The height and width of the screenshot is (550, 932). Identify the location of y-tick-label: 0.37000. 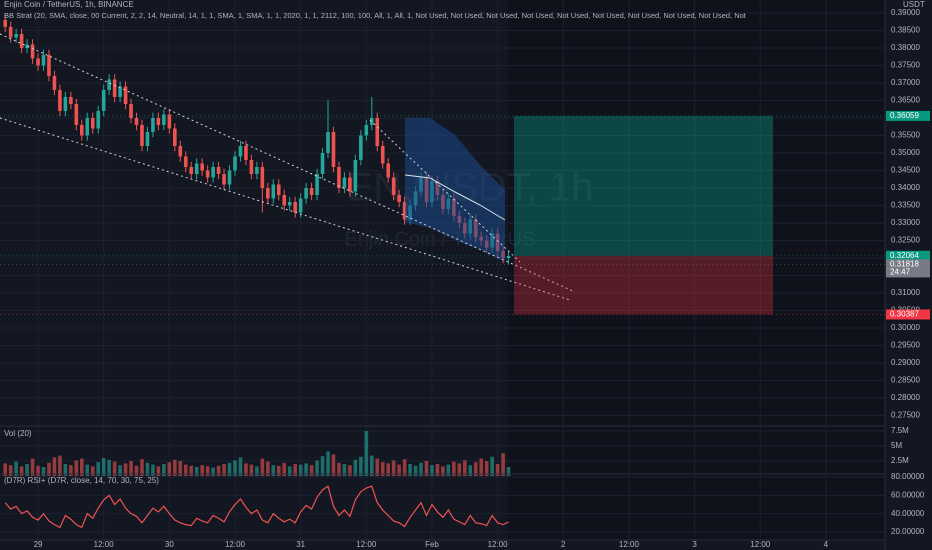
(905, 82).